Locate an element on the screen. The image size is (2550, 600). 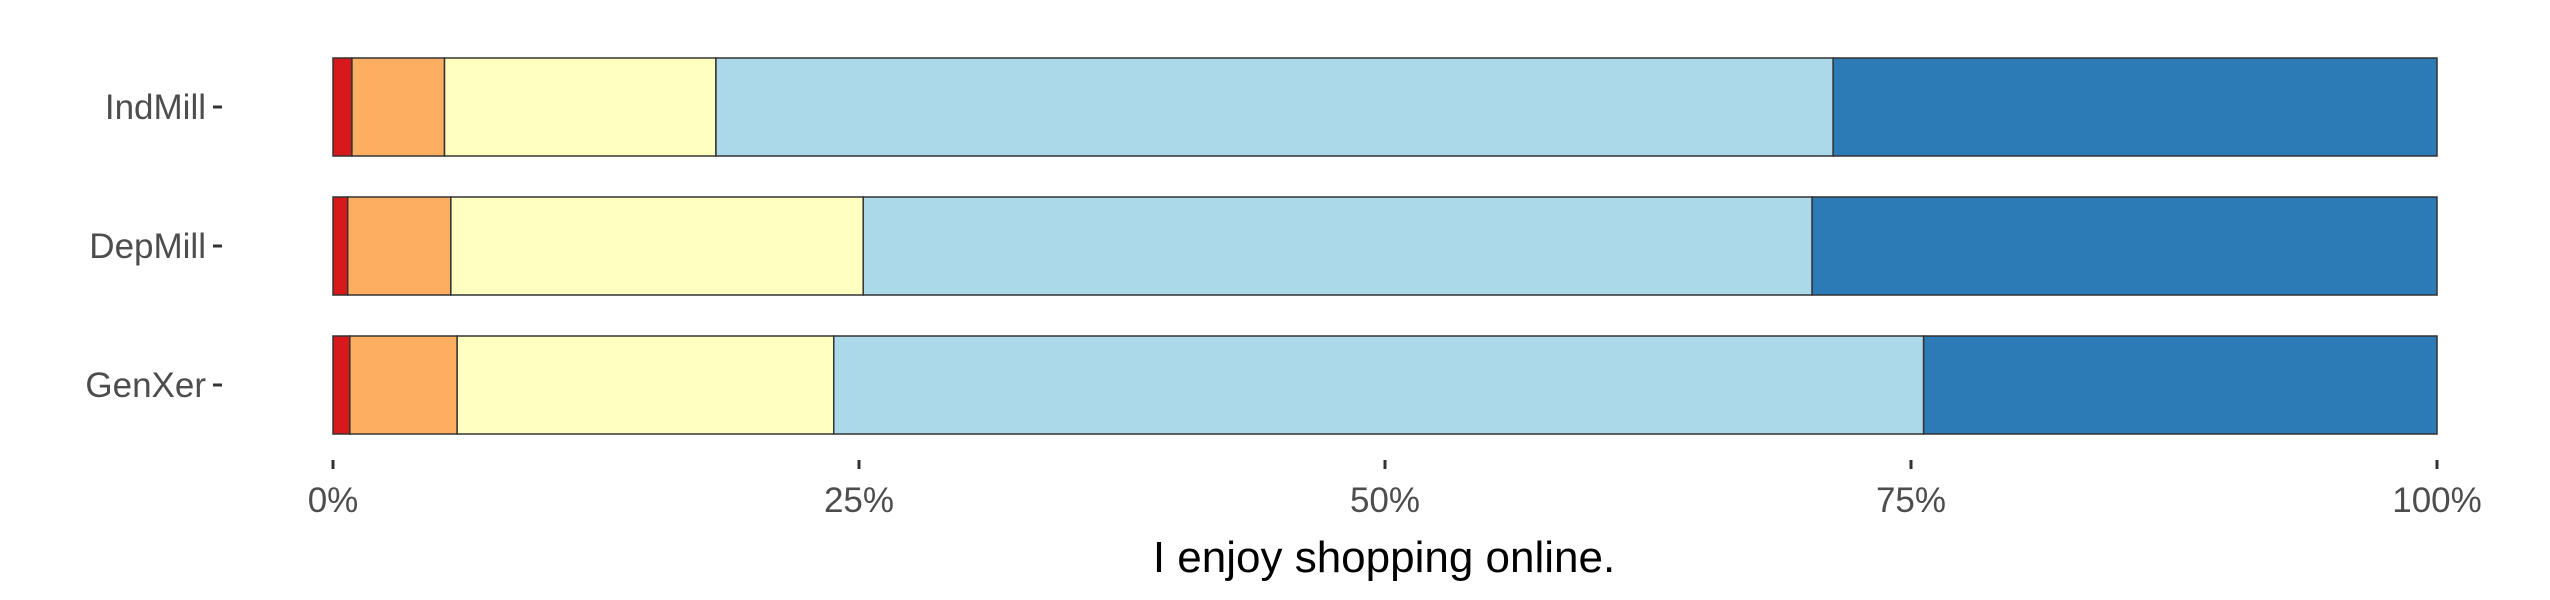
x-axis: 0% 25% 50% 75% 100% is located at coordinates (1395, 490).